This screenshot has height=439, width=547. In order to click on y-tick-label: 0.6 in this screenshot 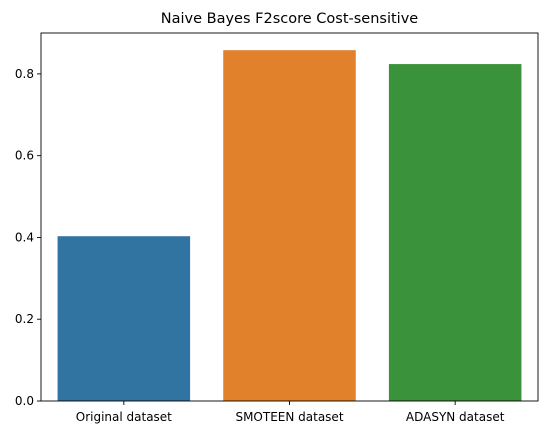, I will do `click(24, 156)`.